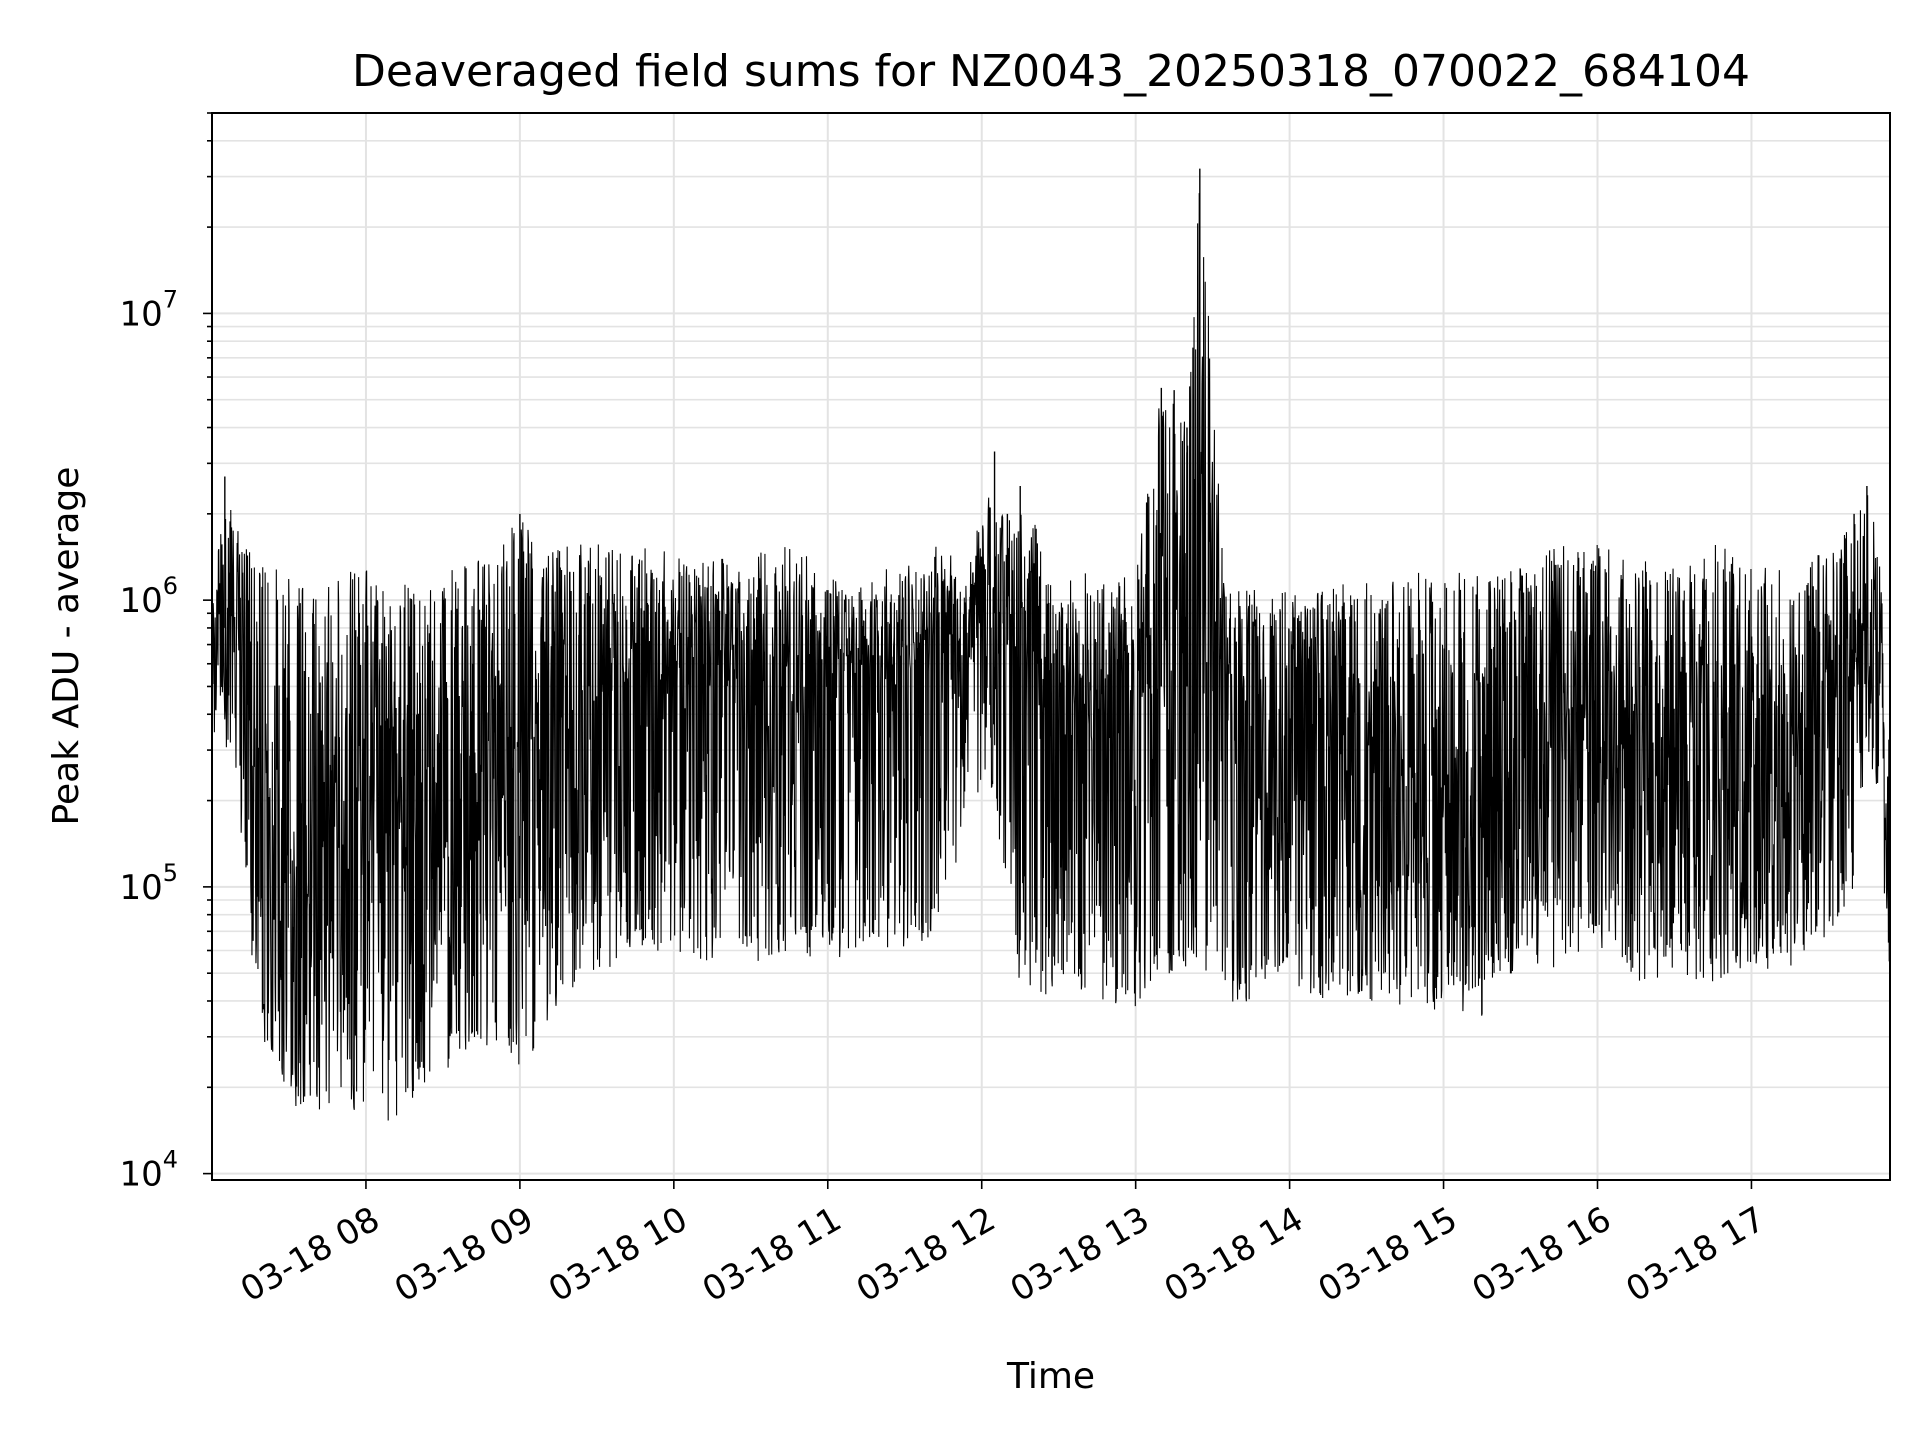 The height and width of the screenshot is (1440, 1920). I want to click on y-tick-exponent: 7, so click(170, 299).